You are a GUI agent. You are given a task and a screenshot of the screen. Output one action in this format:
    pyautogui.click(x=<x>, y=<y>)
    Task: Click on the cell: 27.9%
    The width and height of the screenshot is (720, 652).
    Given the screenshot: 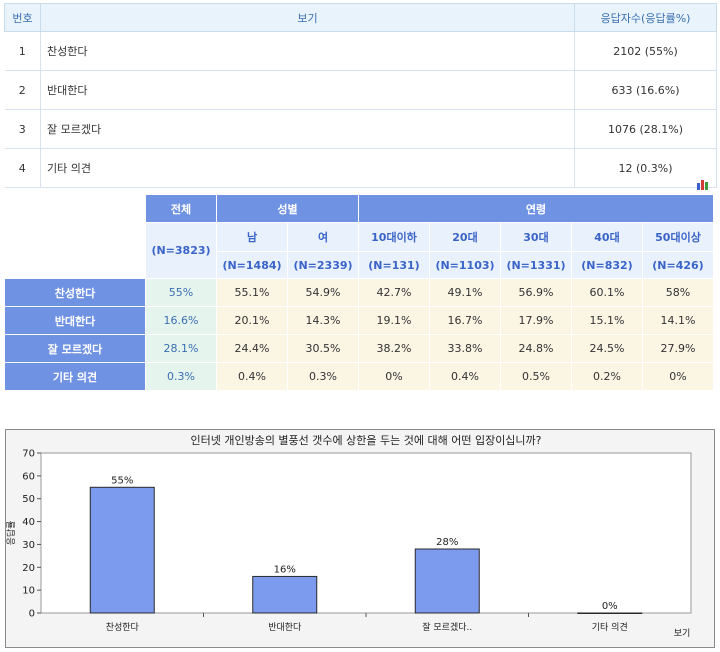 What is the action you would take?
    pyautogui.click(x=678, y=348)
    